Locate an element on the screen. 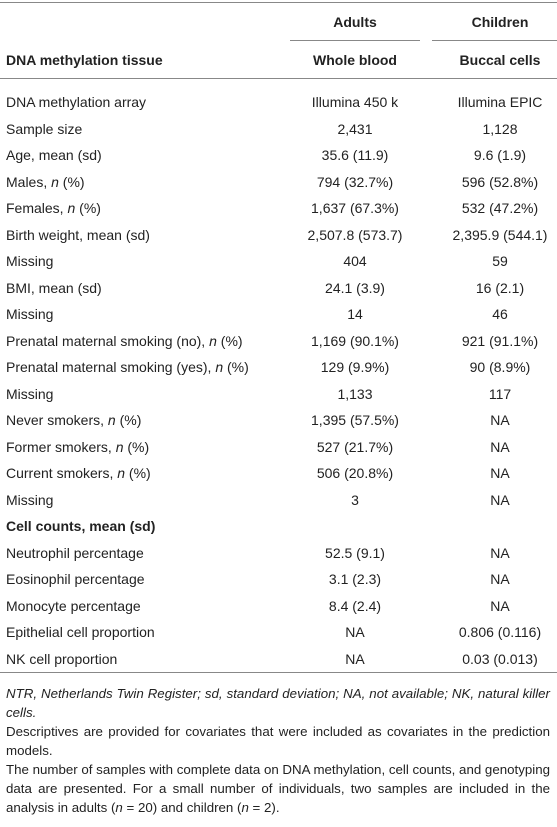 Image resolution: width=557 pixels, height=827 pixels. label-part: DNA methylation array is located at coordinates (76, 102).